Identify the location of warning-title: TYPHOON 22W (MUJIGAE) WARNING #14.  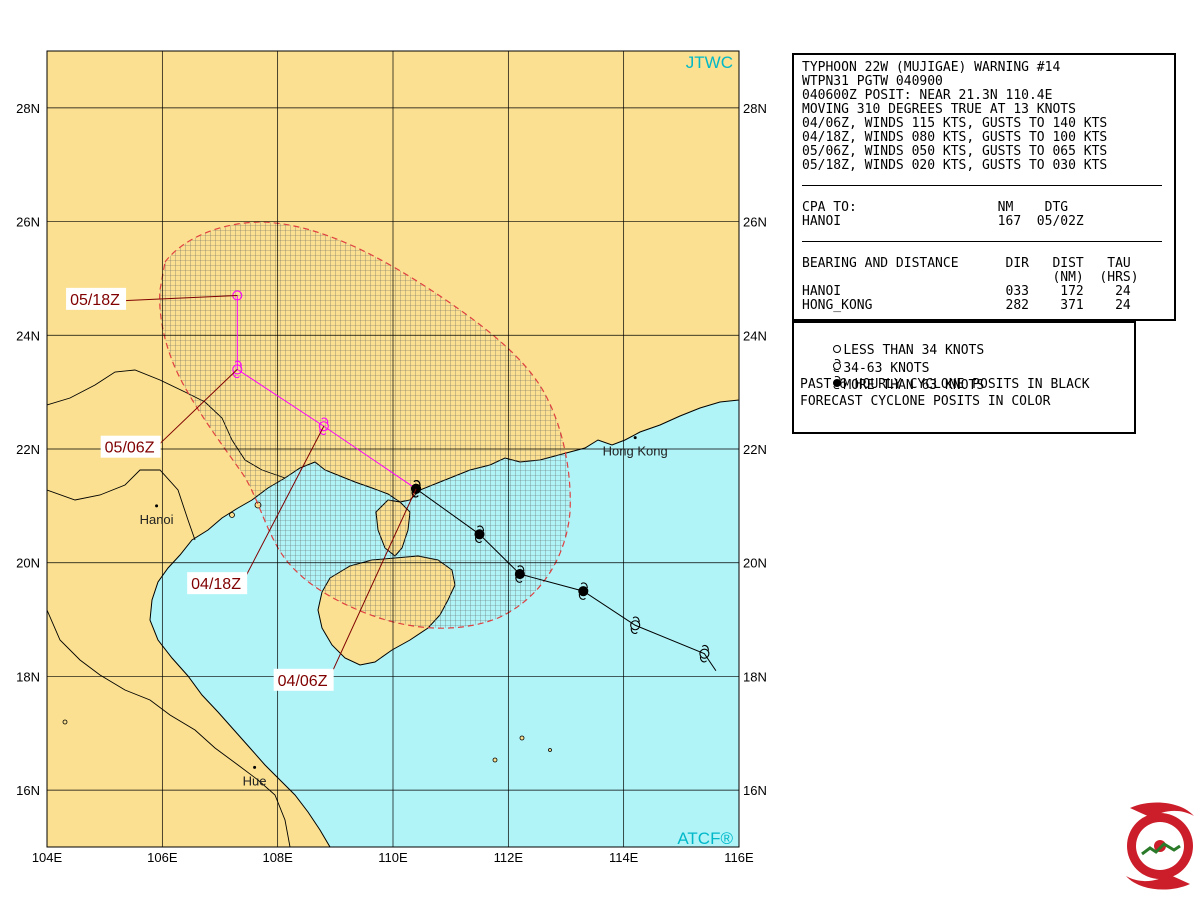
(931, 67).